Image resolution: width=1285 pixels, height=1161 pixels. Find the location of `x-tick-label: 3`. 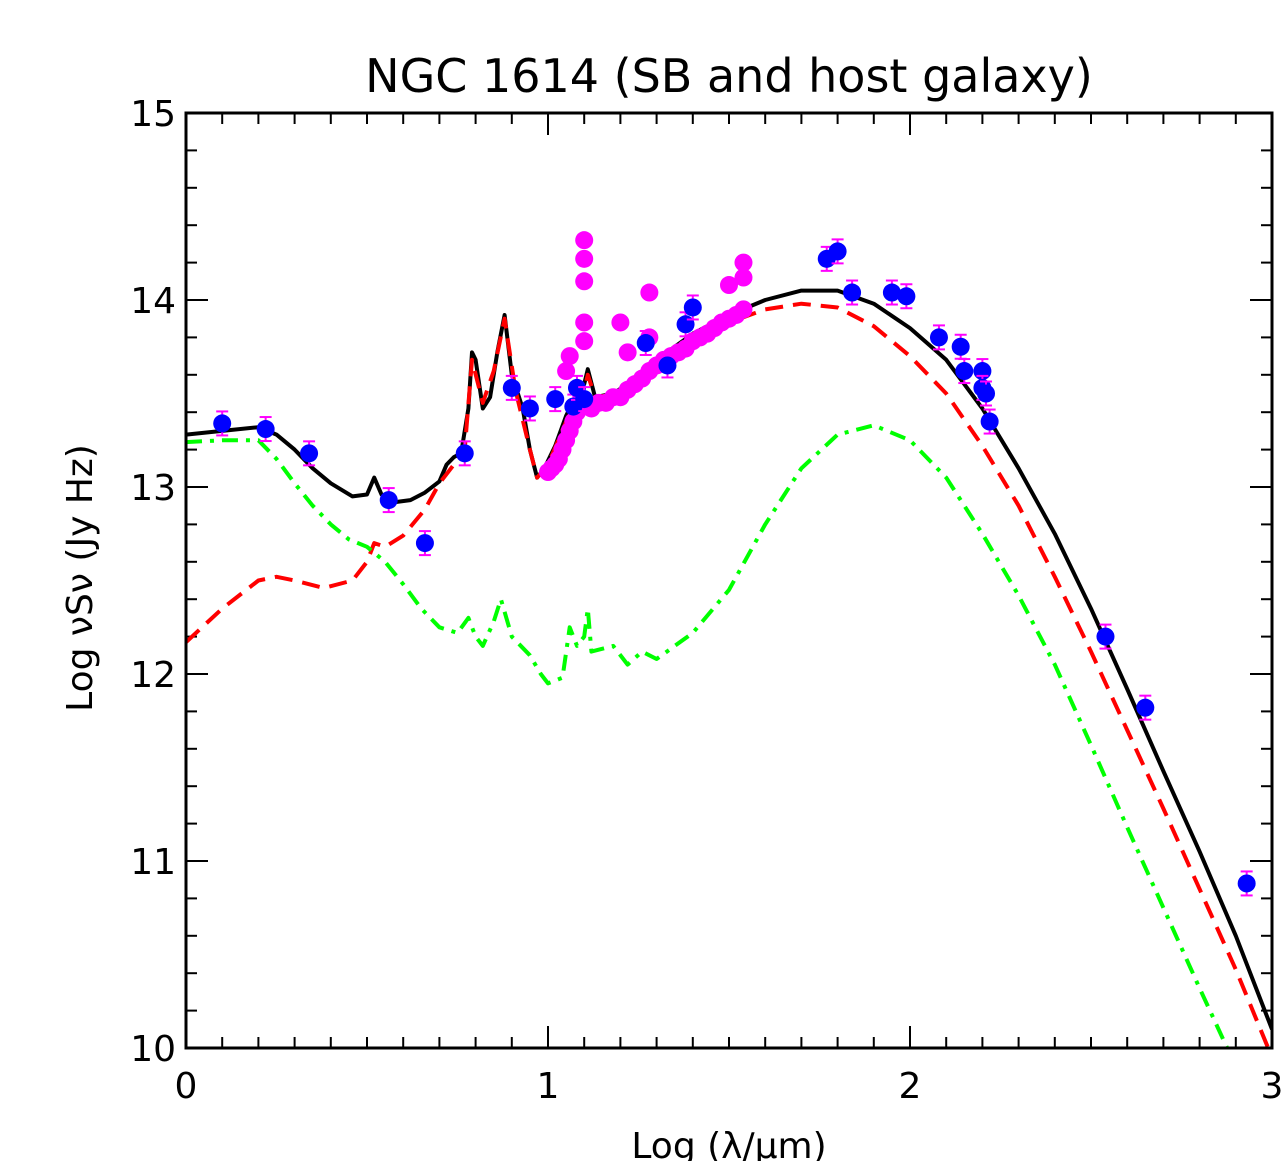

x-tick-label: 3 is located at coordinates (1272, 1086).